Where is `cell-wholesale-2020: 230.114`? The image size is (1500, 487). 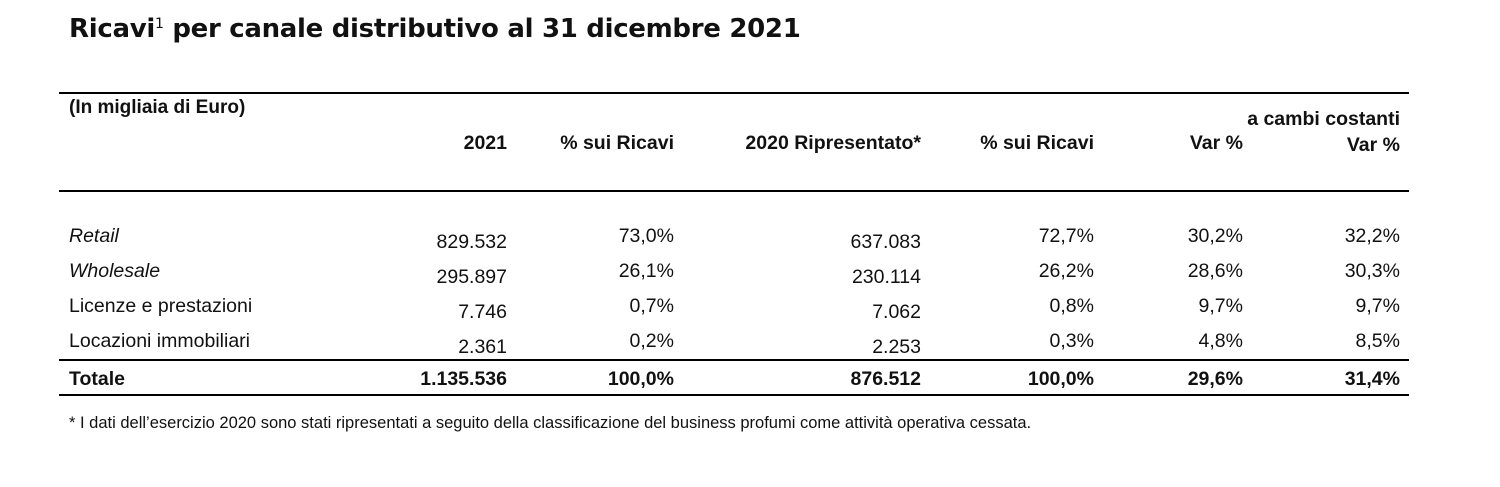 cell-wholesale-2020: 230.114 is located at coordinates (886, 277).